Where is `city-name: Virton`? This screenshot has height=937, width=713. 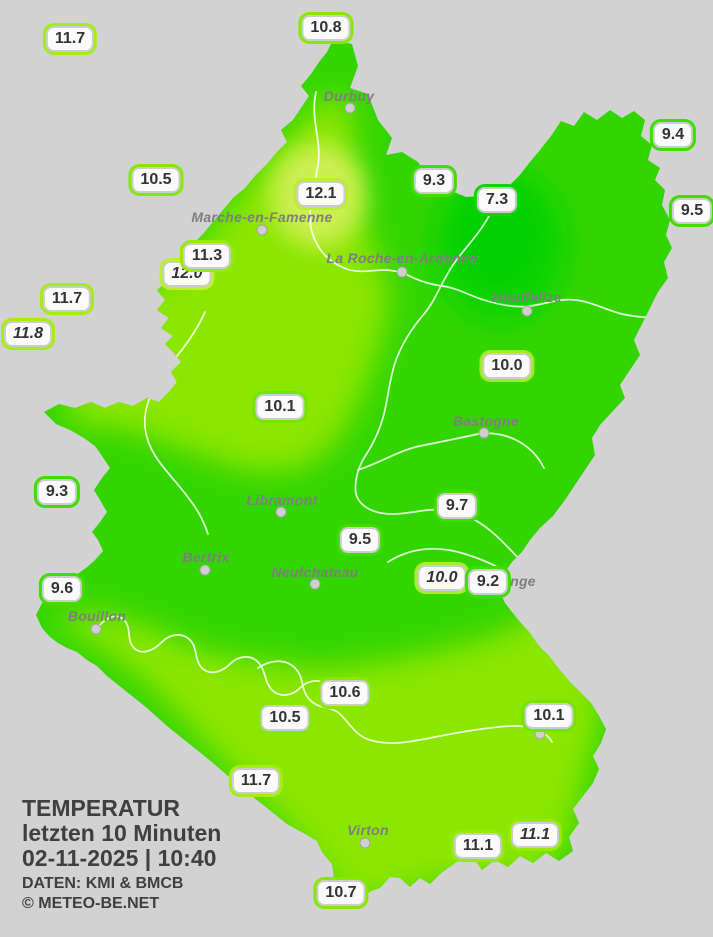
city-name: Virton is located at coordinates (368, 830).